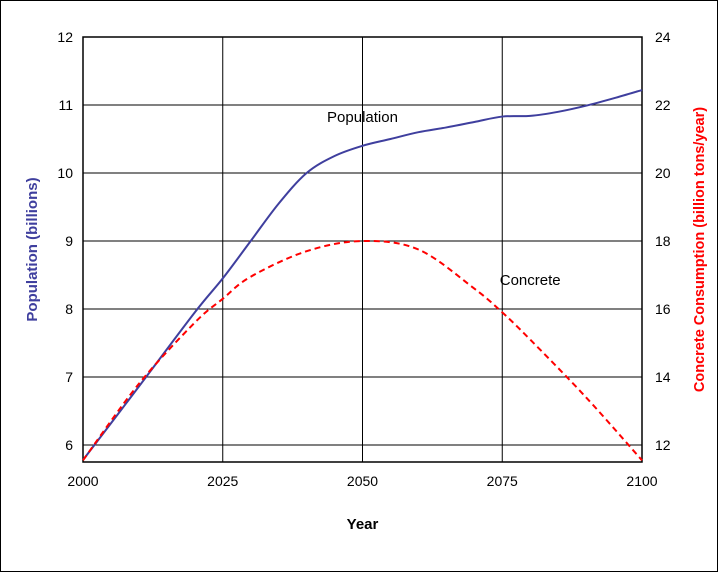  What do you see at coordinates (502, 481) in the screenshot?
I see `x-tick-label: 2075` at bounding box center [502, 481].